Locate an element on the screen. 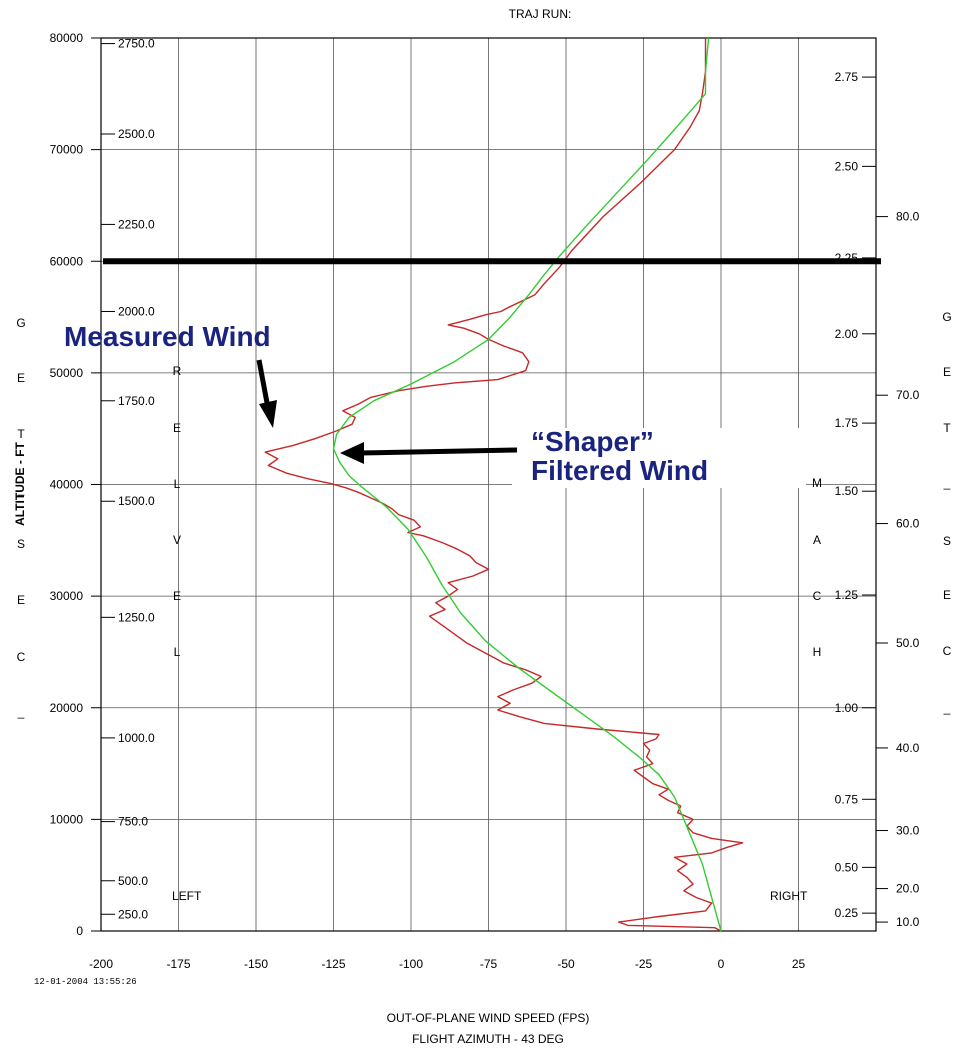  mach-tick-label: 1.50 is located at coordinates (847, 491).